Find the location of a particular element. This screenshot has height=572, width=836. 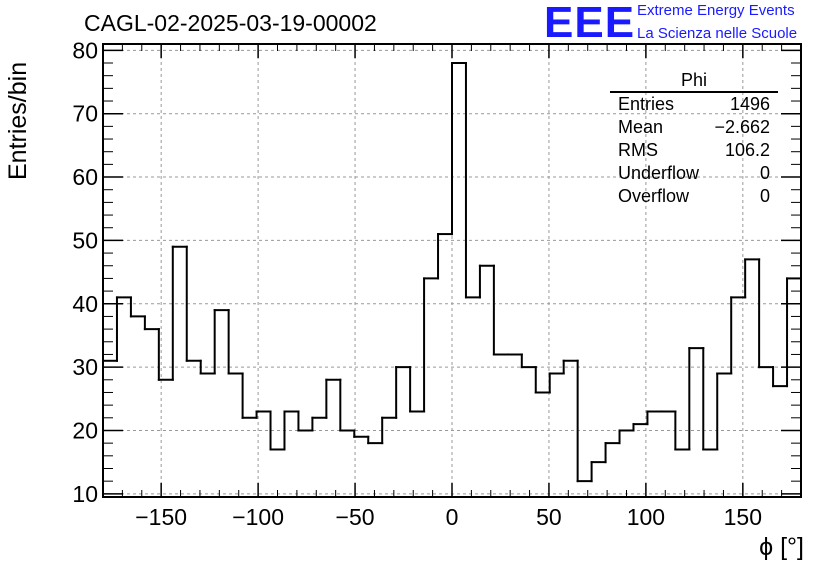

stats-label: RMS is located at coordinates (638, 150).